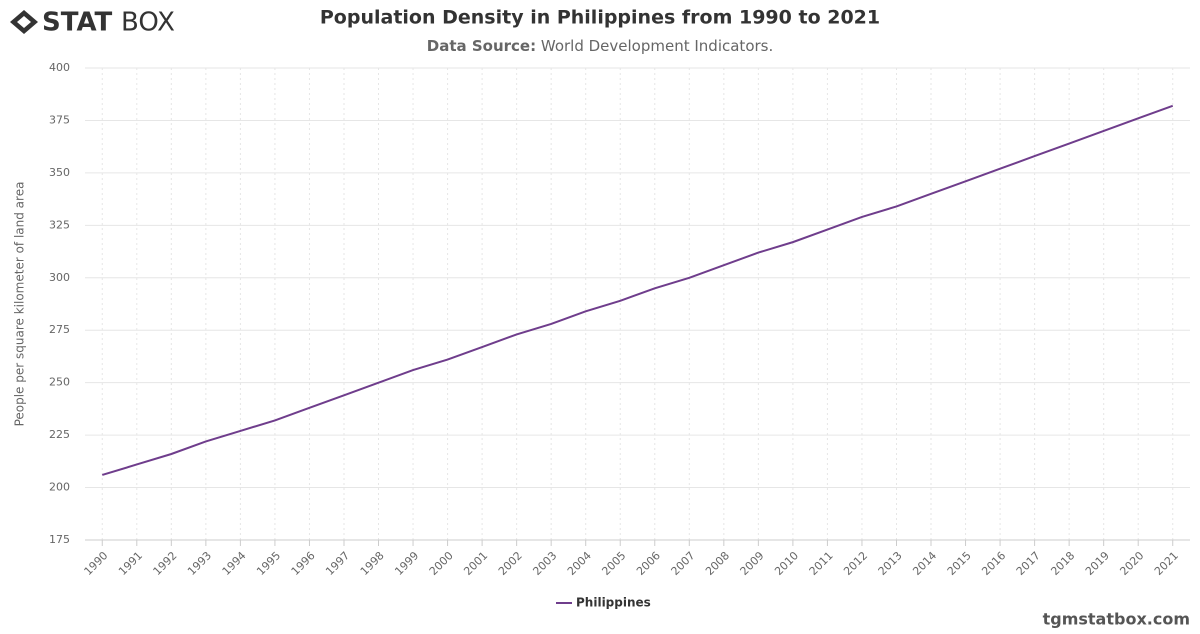 This screenshot has height=634, width=1200. Describe the element at coordinates (59, 329) in the screenshot. I see `y-tick-label: 275` at that location.